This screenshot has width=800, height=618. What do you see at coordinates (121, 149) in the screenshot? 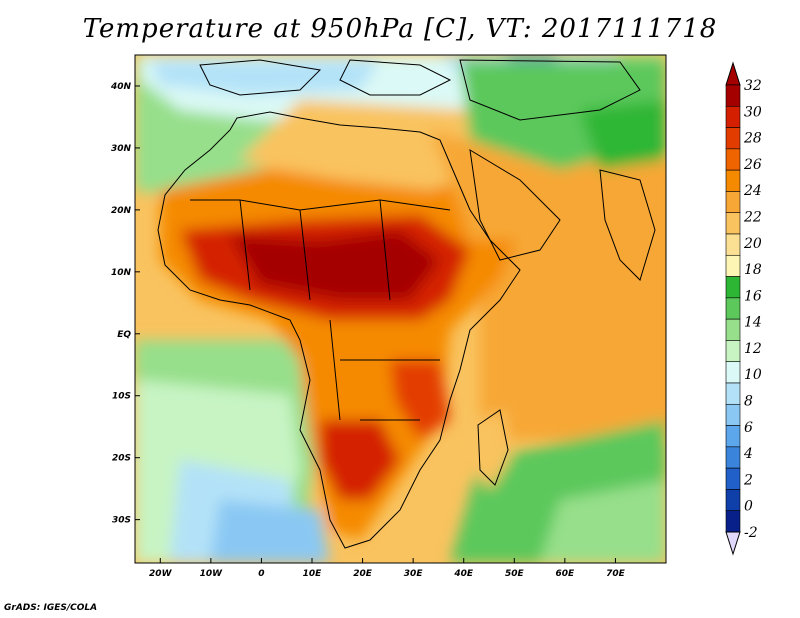
I see `lat-tick-label: 30N` at bounding box center [121, 149].